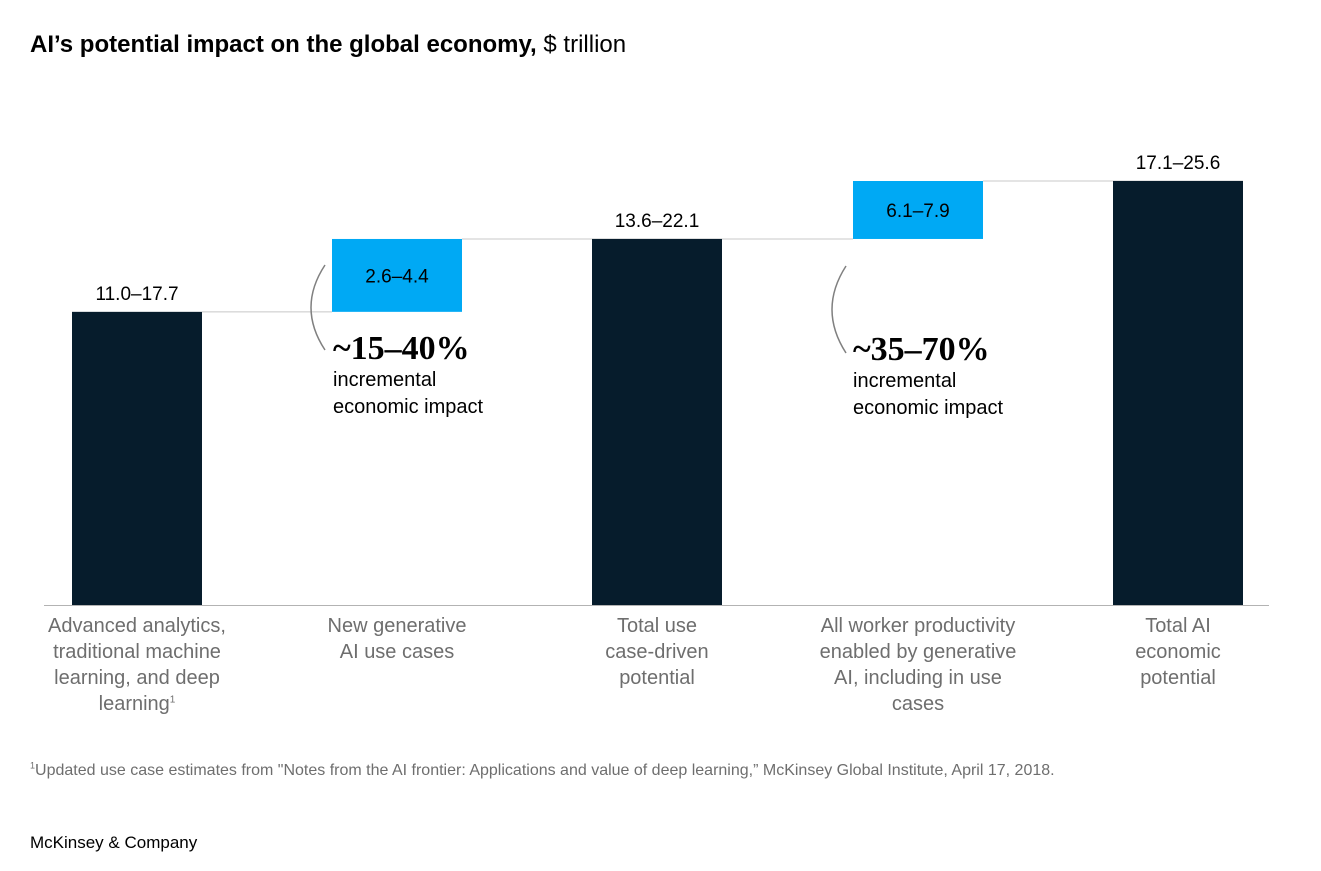  I want to click on annotation-worker-productivity: ~35–70% incremental economic impact, so click(928, 377).